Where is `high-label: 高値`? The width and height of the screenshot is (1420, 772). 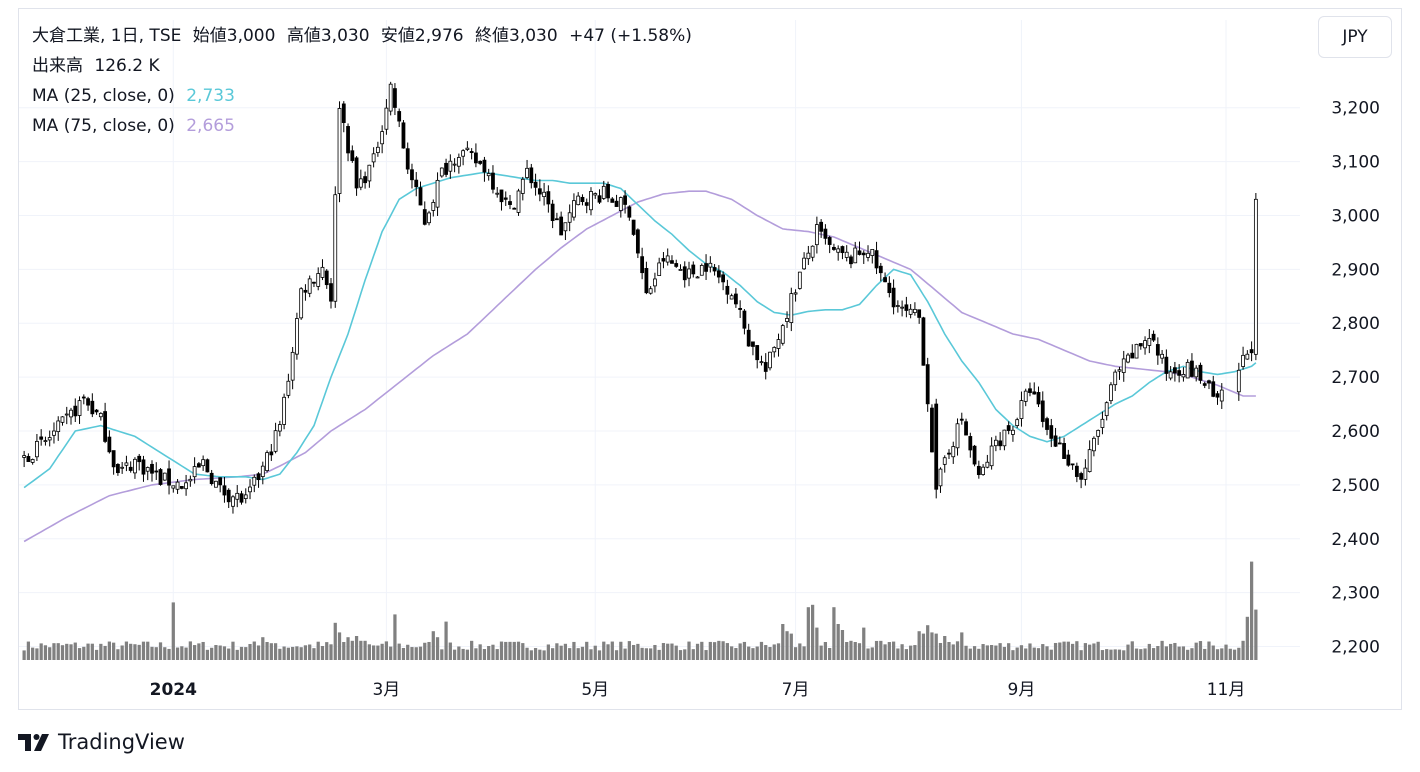
high-label: 高値 is located at coordinates (303, 36).